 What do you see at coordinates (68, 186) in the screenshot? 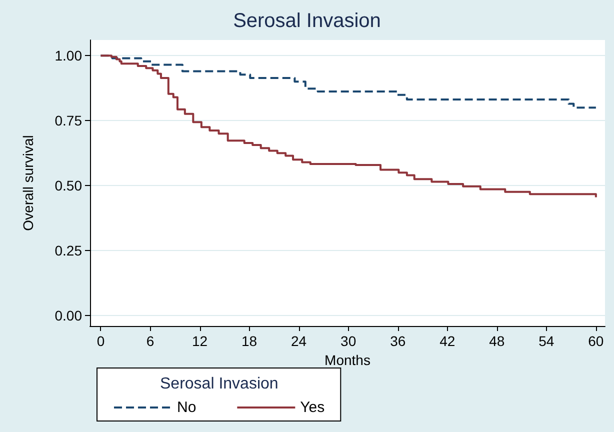
I see `y-tick-label: 0.50` at bounding box center [68, 186].